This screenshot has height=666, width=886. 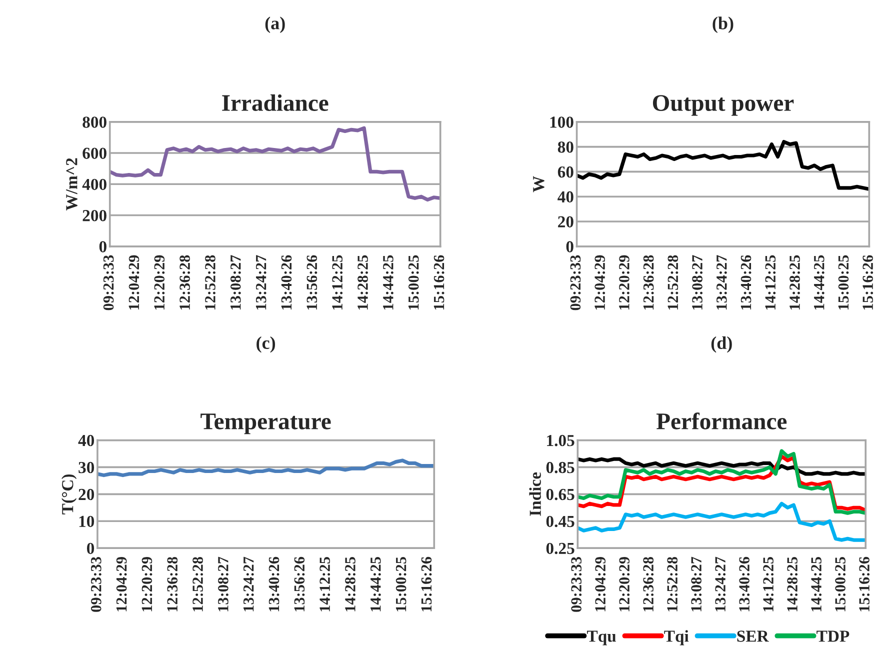 I want to click on chart-subtitle: Output power, so click(x=723, y=105).